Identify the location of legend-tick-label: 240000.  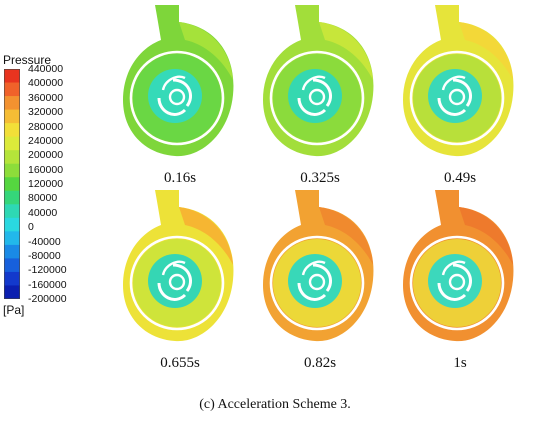
(46, 140).